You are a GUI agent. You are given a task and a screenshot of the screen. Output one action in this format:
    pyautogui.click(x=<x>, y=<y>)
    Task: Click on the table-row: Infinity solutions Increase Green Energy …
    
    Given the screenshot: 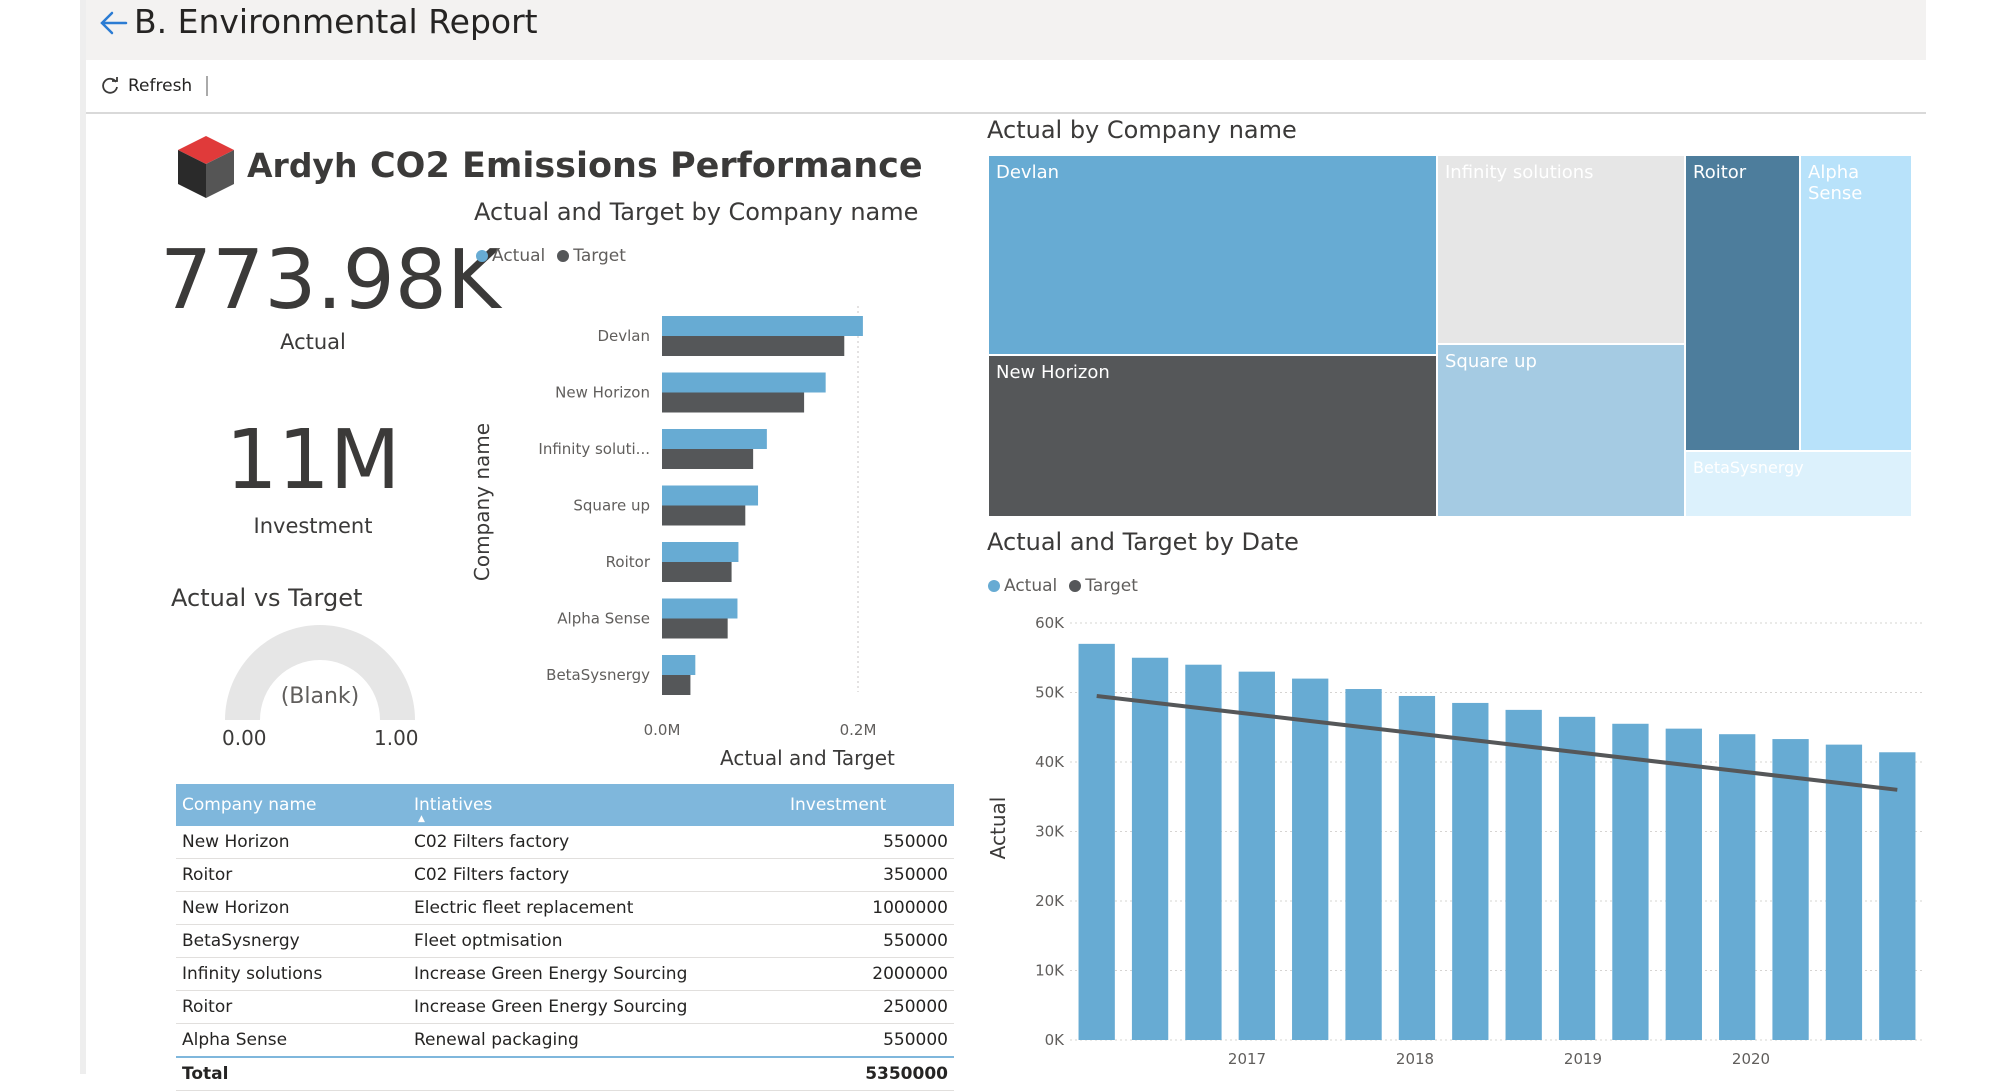 What is the action you would take?
    pyautogui.click(x=565, y=974)
    